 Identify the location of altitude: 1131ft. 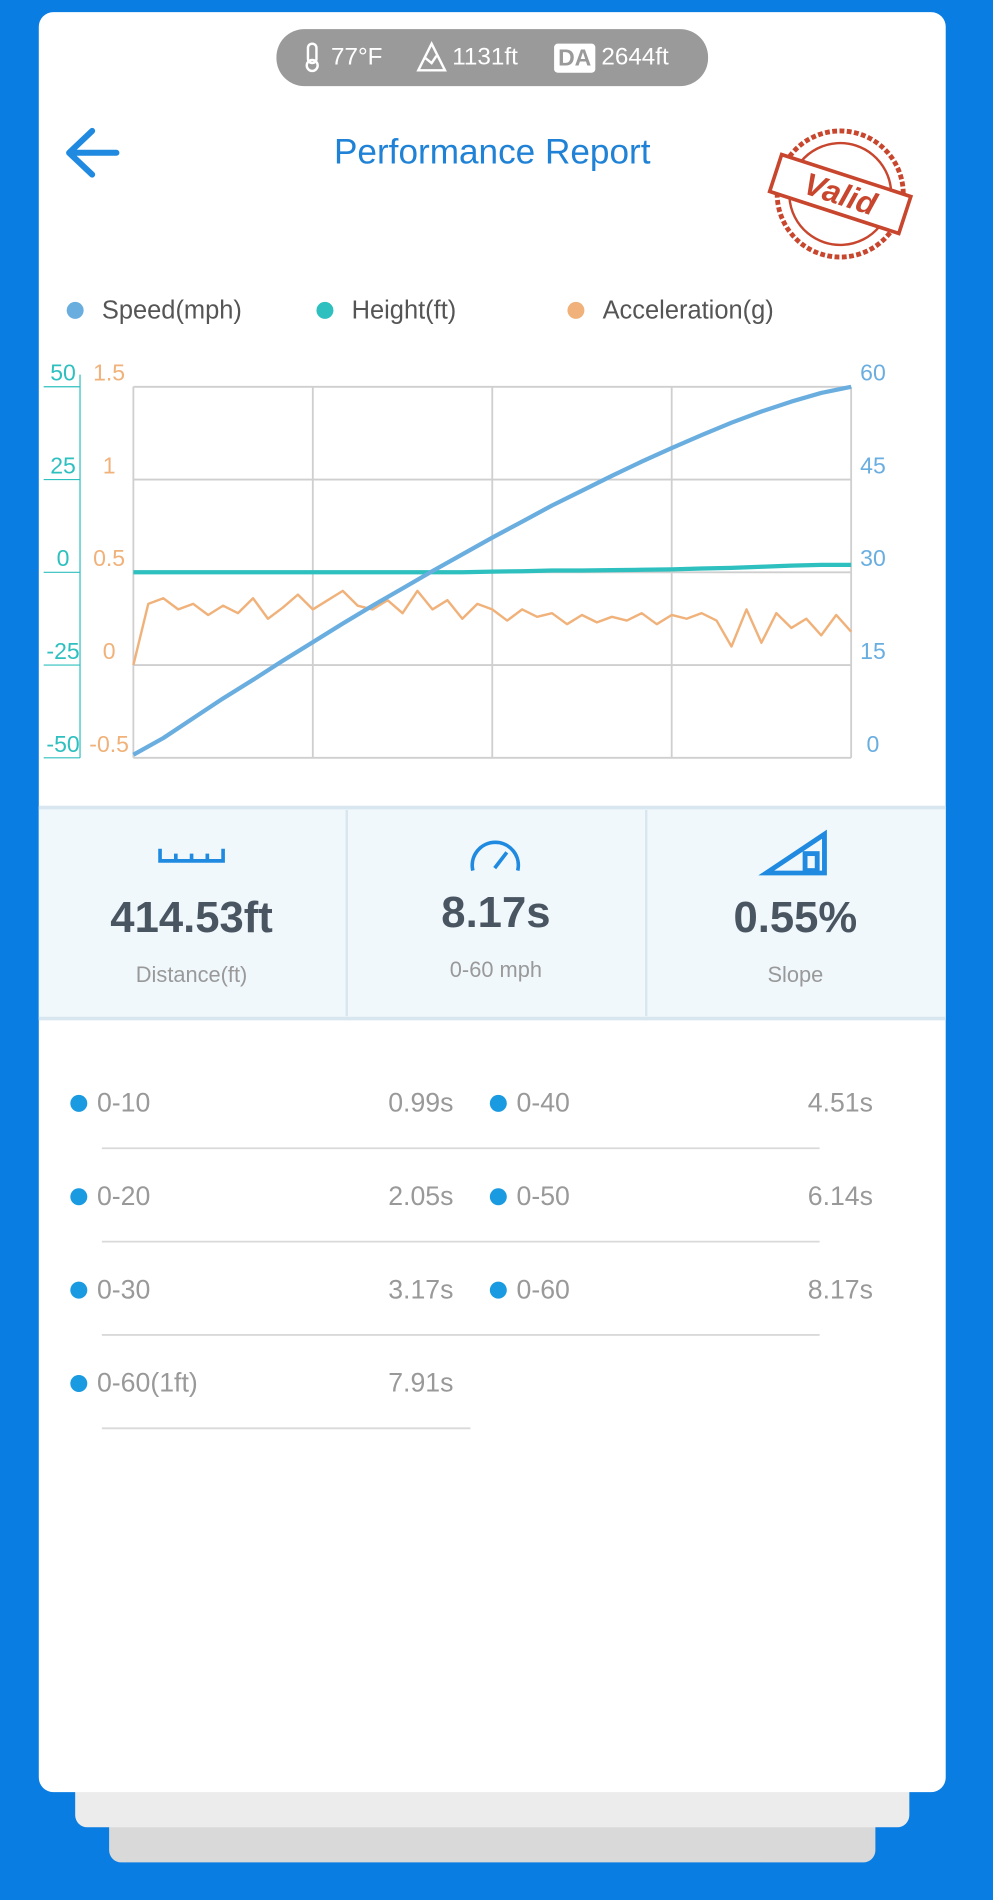
(485, 57).